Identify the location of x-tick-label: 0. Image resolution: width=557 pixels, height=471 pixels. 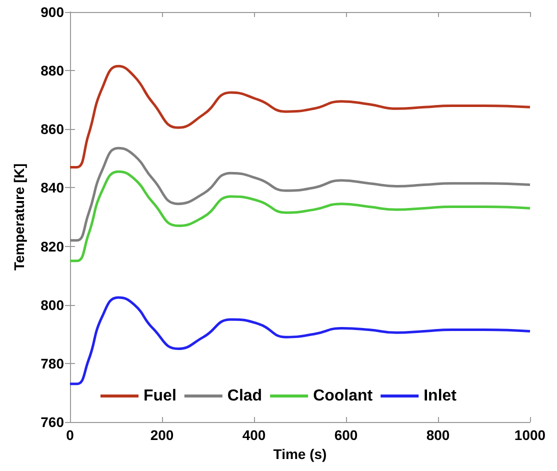
(70, 435).